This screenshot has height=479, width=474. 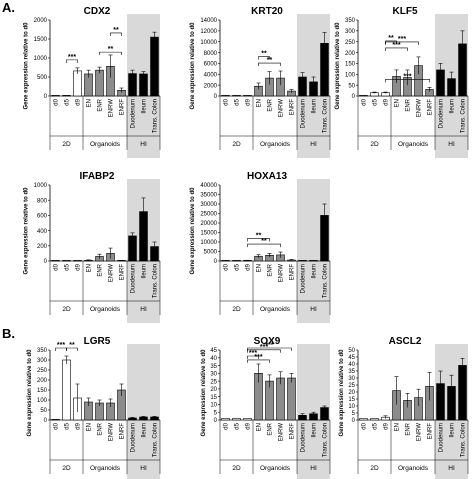 I want to click on bar-d9, so click(x=77, y=83).